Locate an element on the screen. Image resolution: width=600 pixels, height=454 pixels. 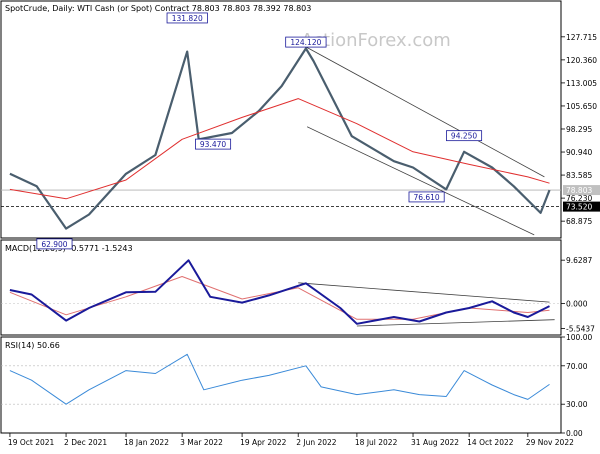
rsi-y-tick-label-2: 30.00 is located at coordinates (577, 404).